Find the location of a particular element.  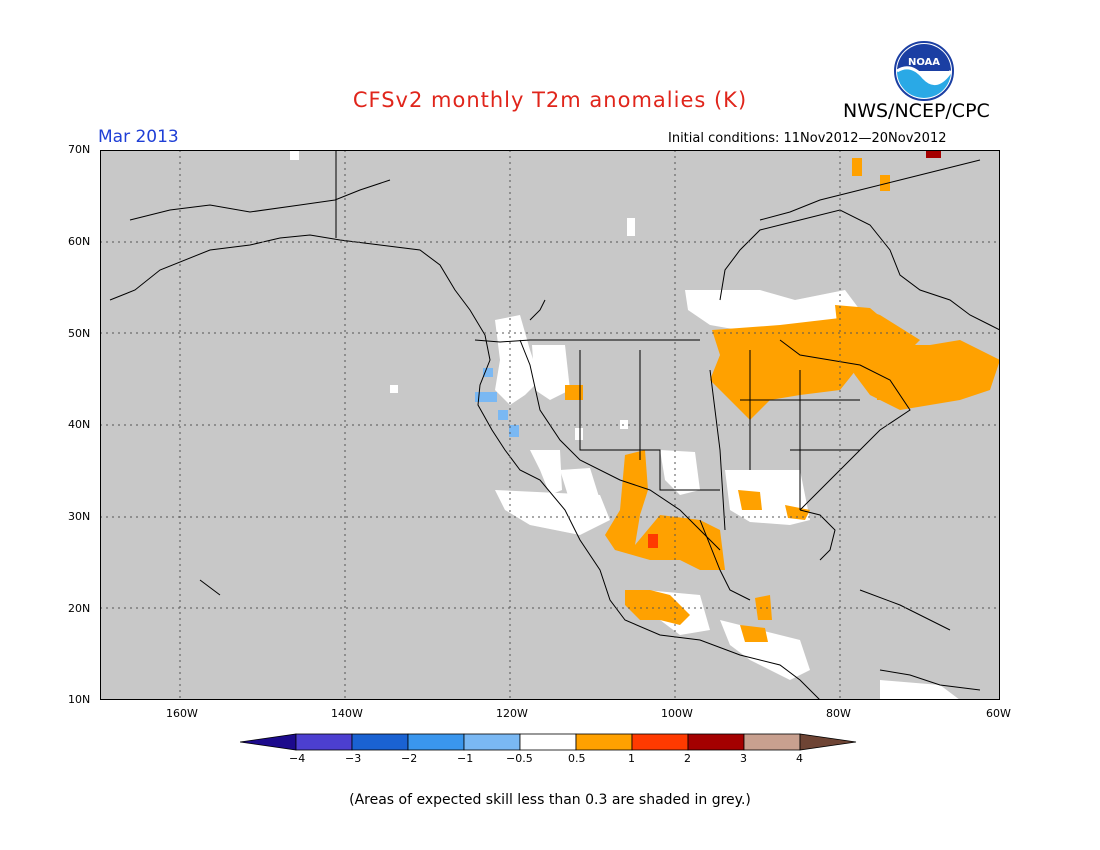

colorbar-label-05: 0.5 is located at coordinates (577, 758).